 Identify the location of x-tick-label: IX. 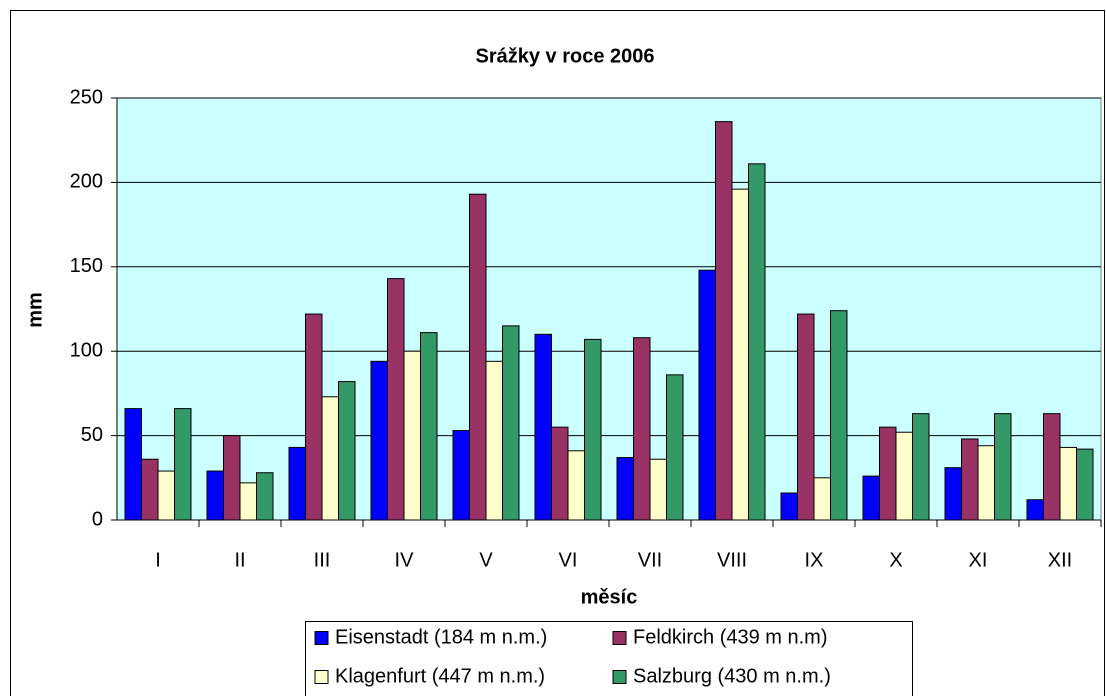
(814, 560).